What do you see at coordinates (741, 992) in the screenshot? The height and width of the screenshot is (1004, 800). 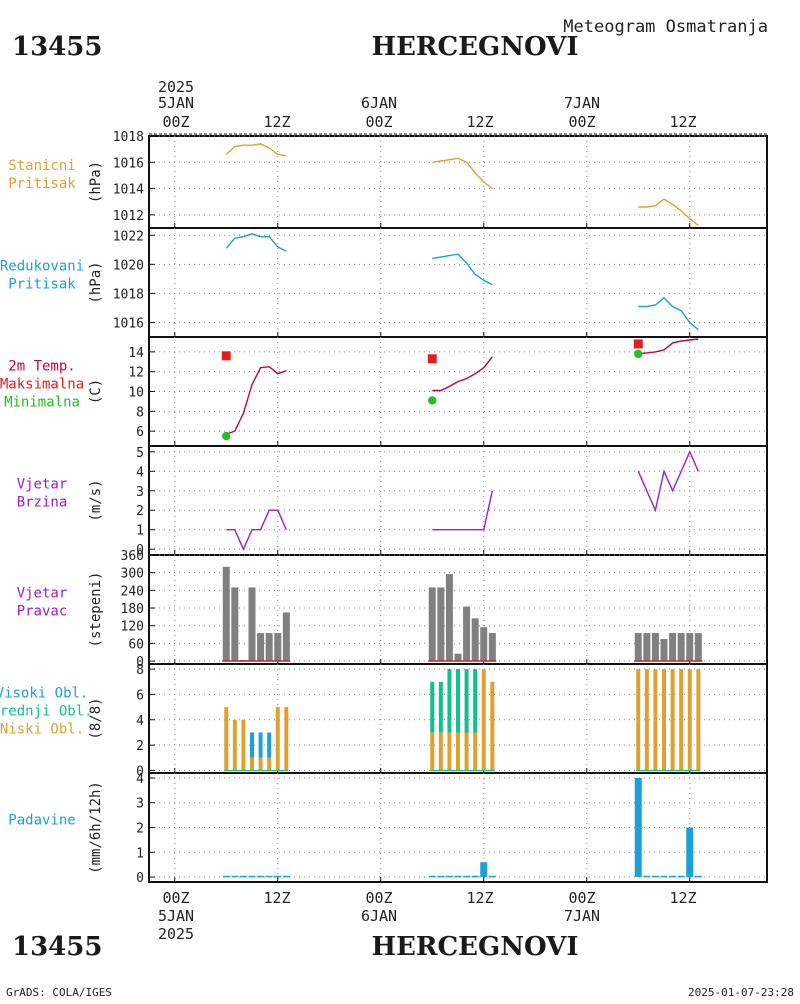 I see `footer-timestamp: 2025-01-07-23:28` at bounding box center [741, 992].